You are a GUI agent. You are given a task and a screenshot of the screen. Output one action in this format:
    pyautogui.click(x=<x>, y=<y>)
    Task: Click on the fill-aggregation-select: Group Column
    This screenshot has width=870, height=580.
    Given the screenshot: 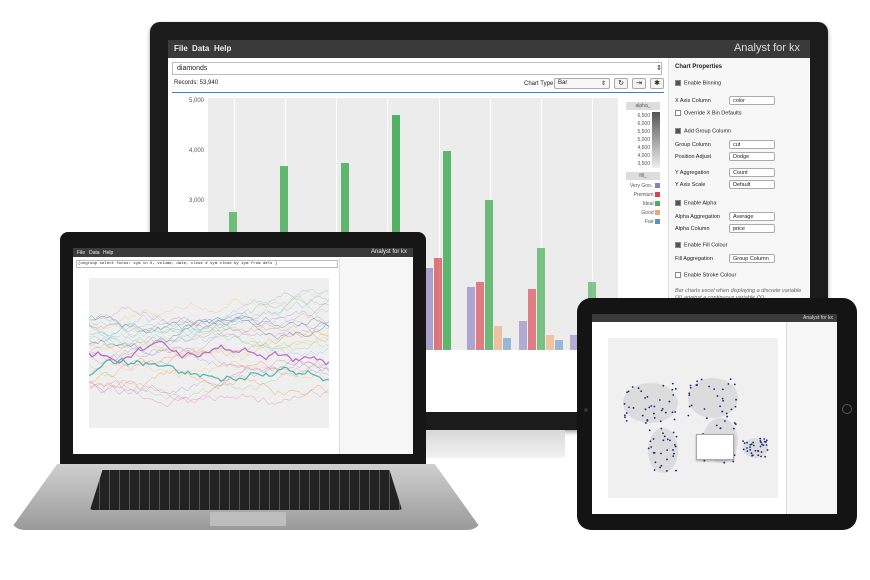 What is the action you would take?
    pyautogui.click(x=752, y=258)
    